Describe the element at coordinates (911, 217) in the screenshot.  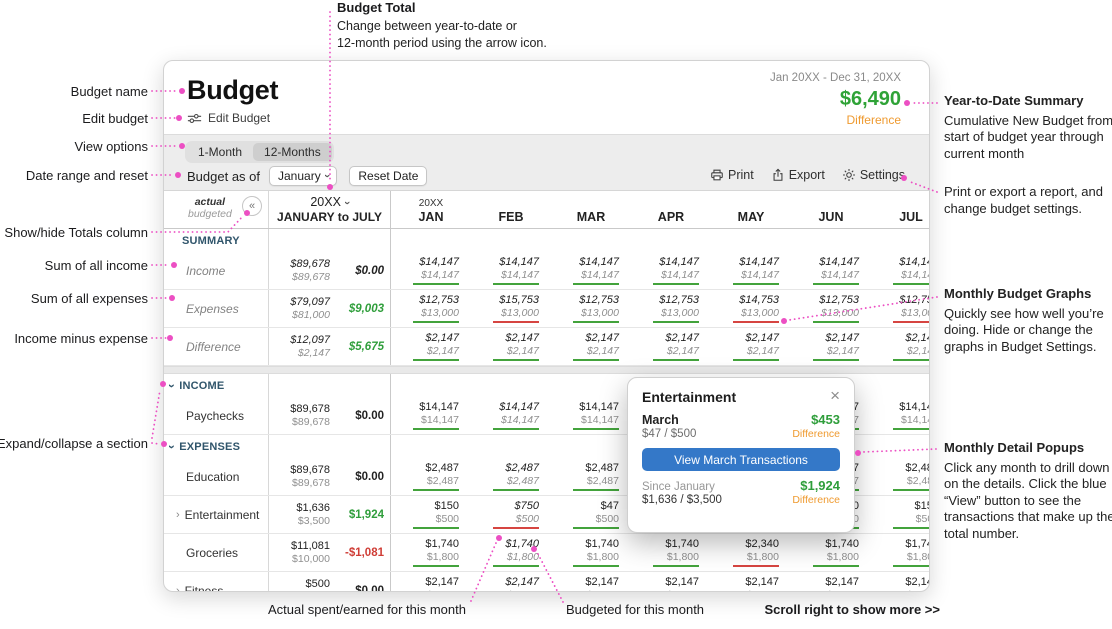
I see `month-header: JUL` at that location.